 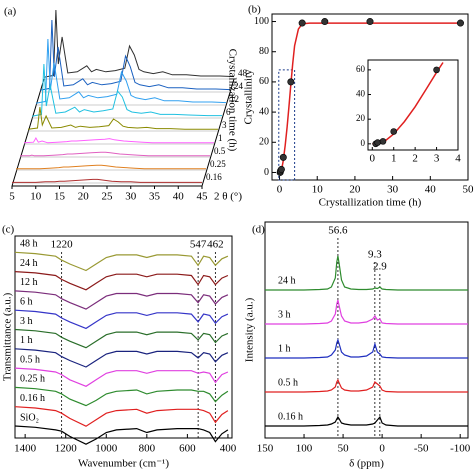 What do you see at coordinates (437, 159) in the screenshot?
I see `x-tick-label: 3` at bounding box center [437, 159].